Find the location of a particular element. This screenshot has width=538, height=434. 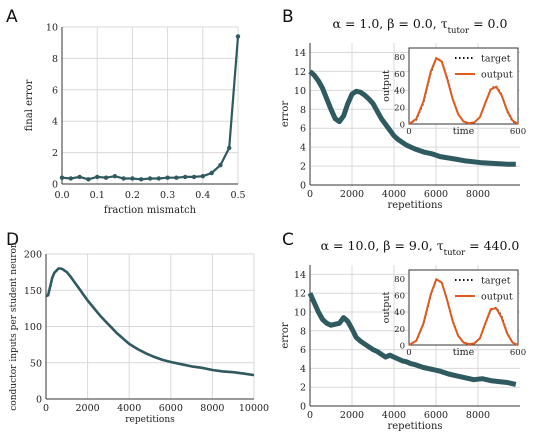

a-ytick-label: 0 is located at coordinates (55, 185).